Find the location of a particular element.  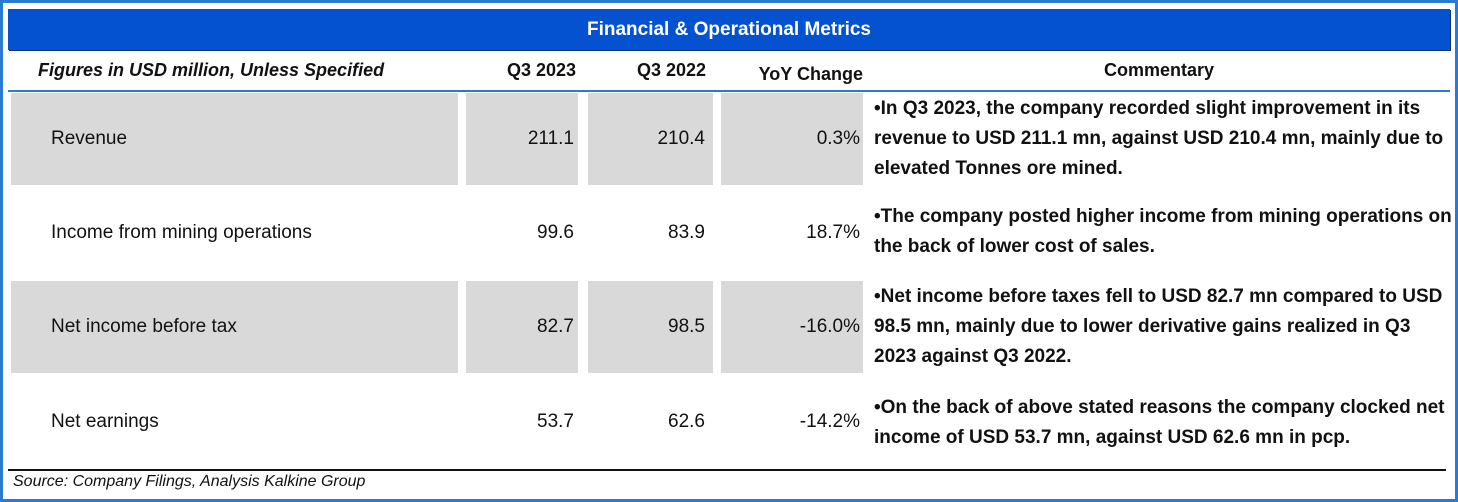

value-yoy-change: 0.3% is located at coordinates (792, 139).